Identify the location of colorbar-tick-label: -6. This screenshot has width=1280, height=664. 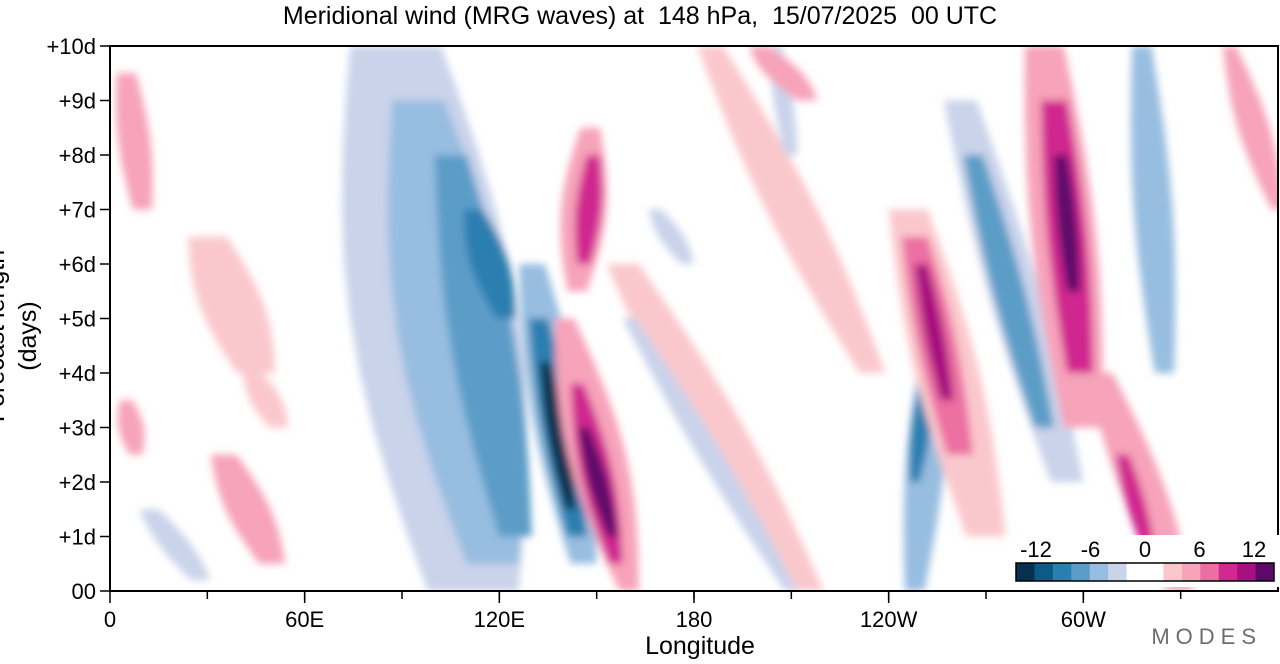
(1091, 549).